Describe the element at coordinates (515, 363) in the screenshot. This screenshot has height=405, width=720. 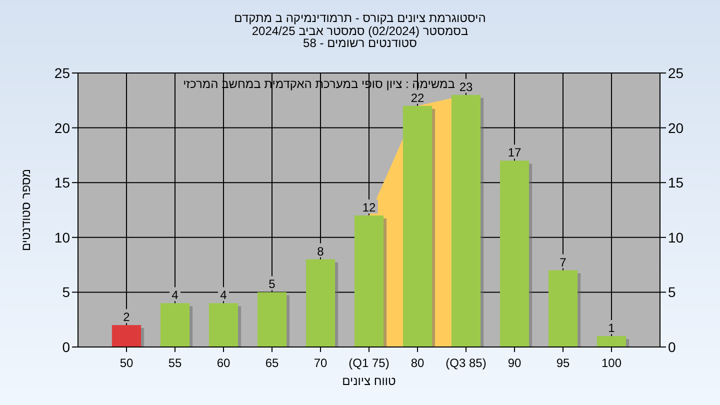
I see `x-tick-label: 90` at that location.